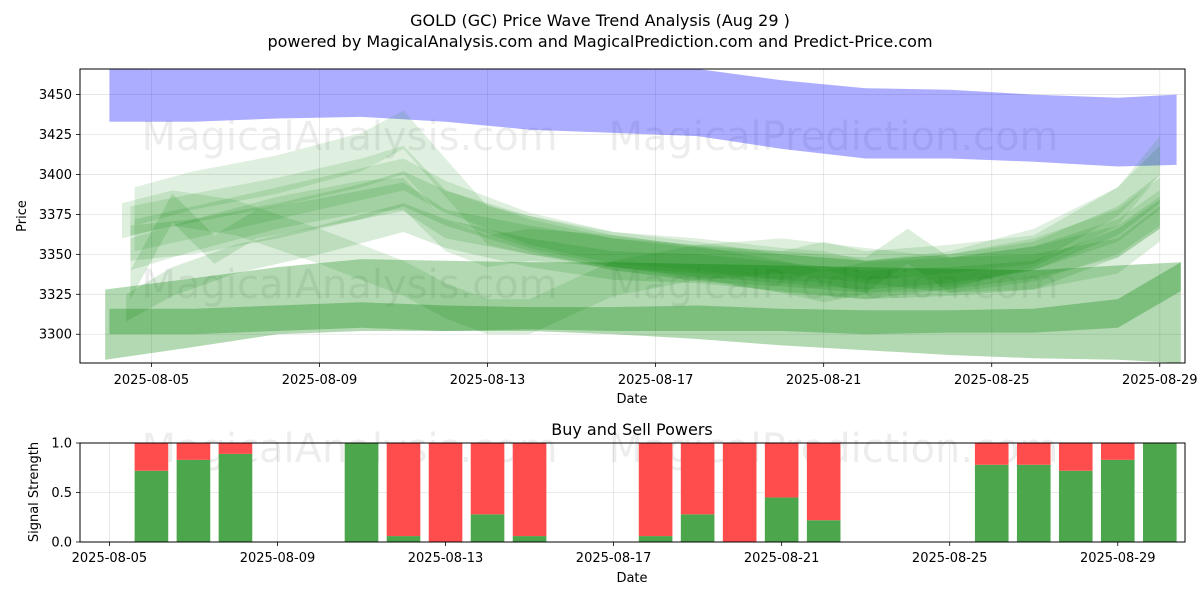 This screenshot has width=1200, height=600. Describe the element at coordinates (992, 380) in the screenshot. I see `top-x-tick-label: 2025-08-25` at that location.